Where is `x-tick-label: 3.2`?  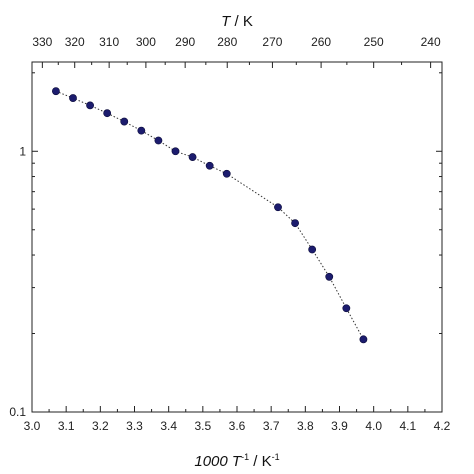
x-tick-label: 3.2 is located at coordinates (100, 426).